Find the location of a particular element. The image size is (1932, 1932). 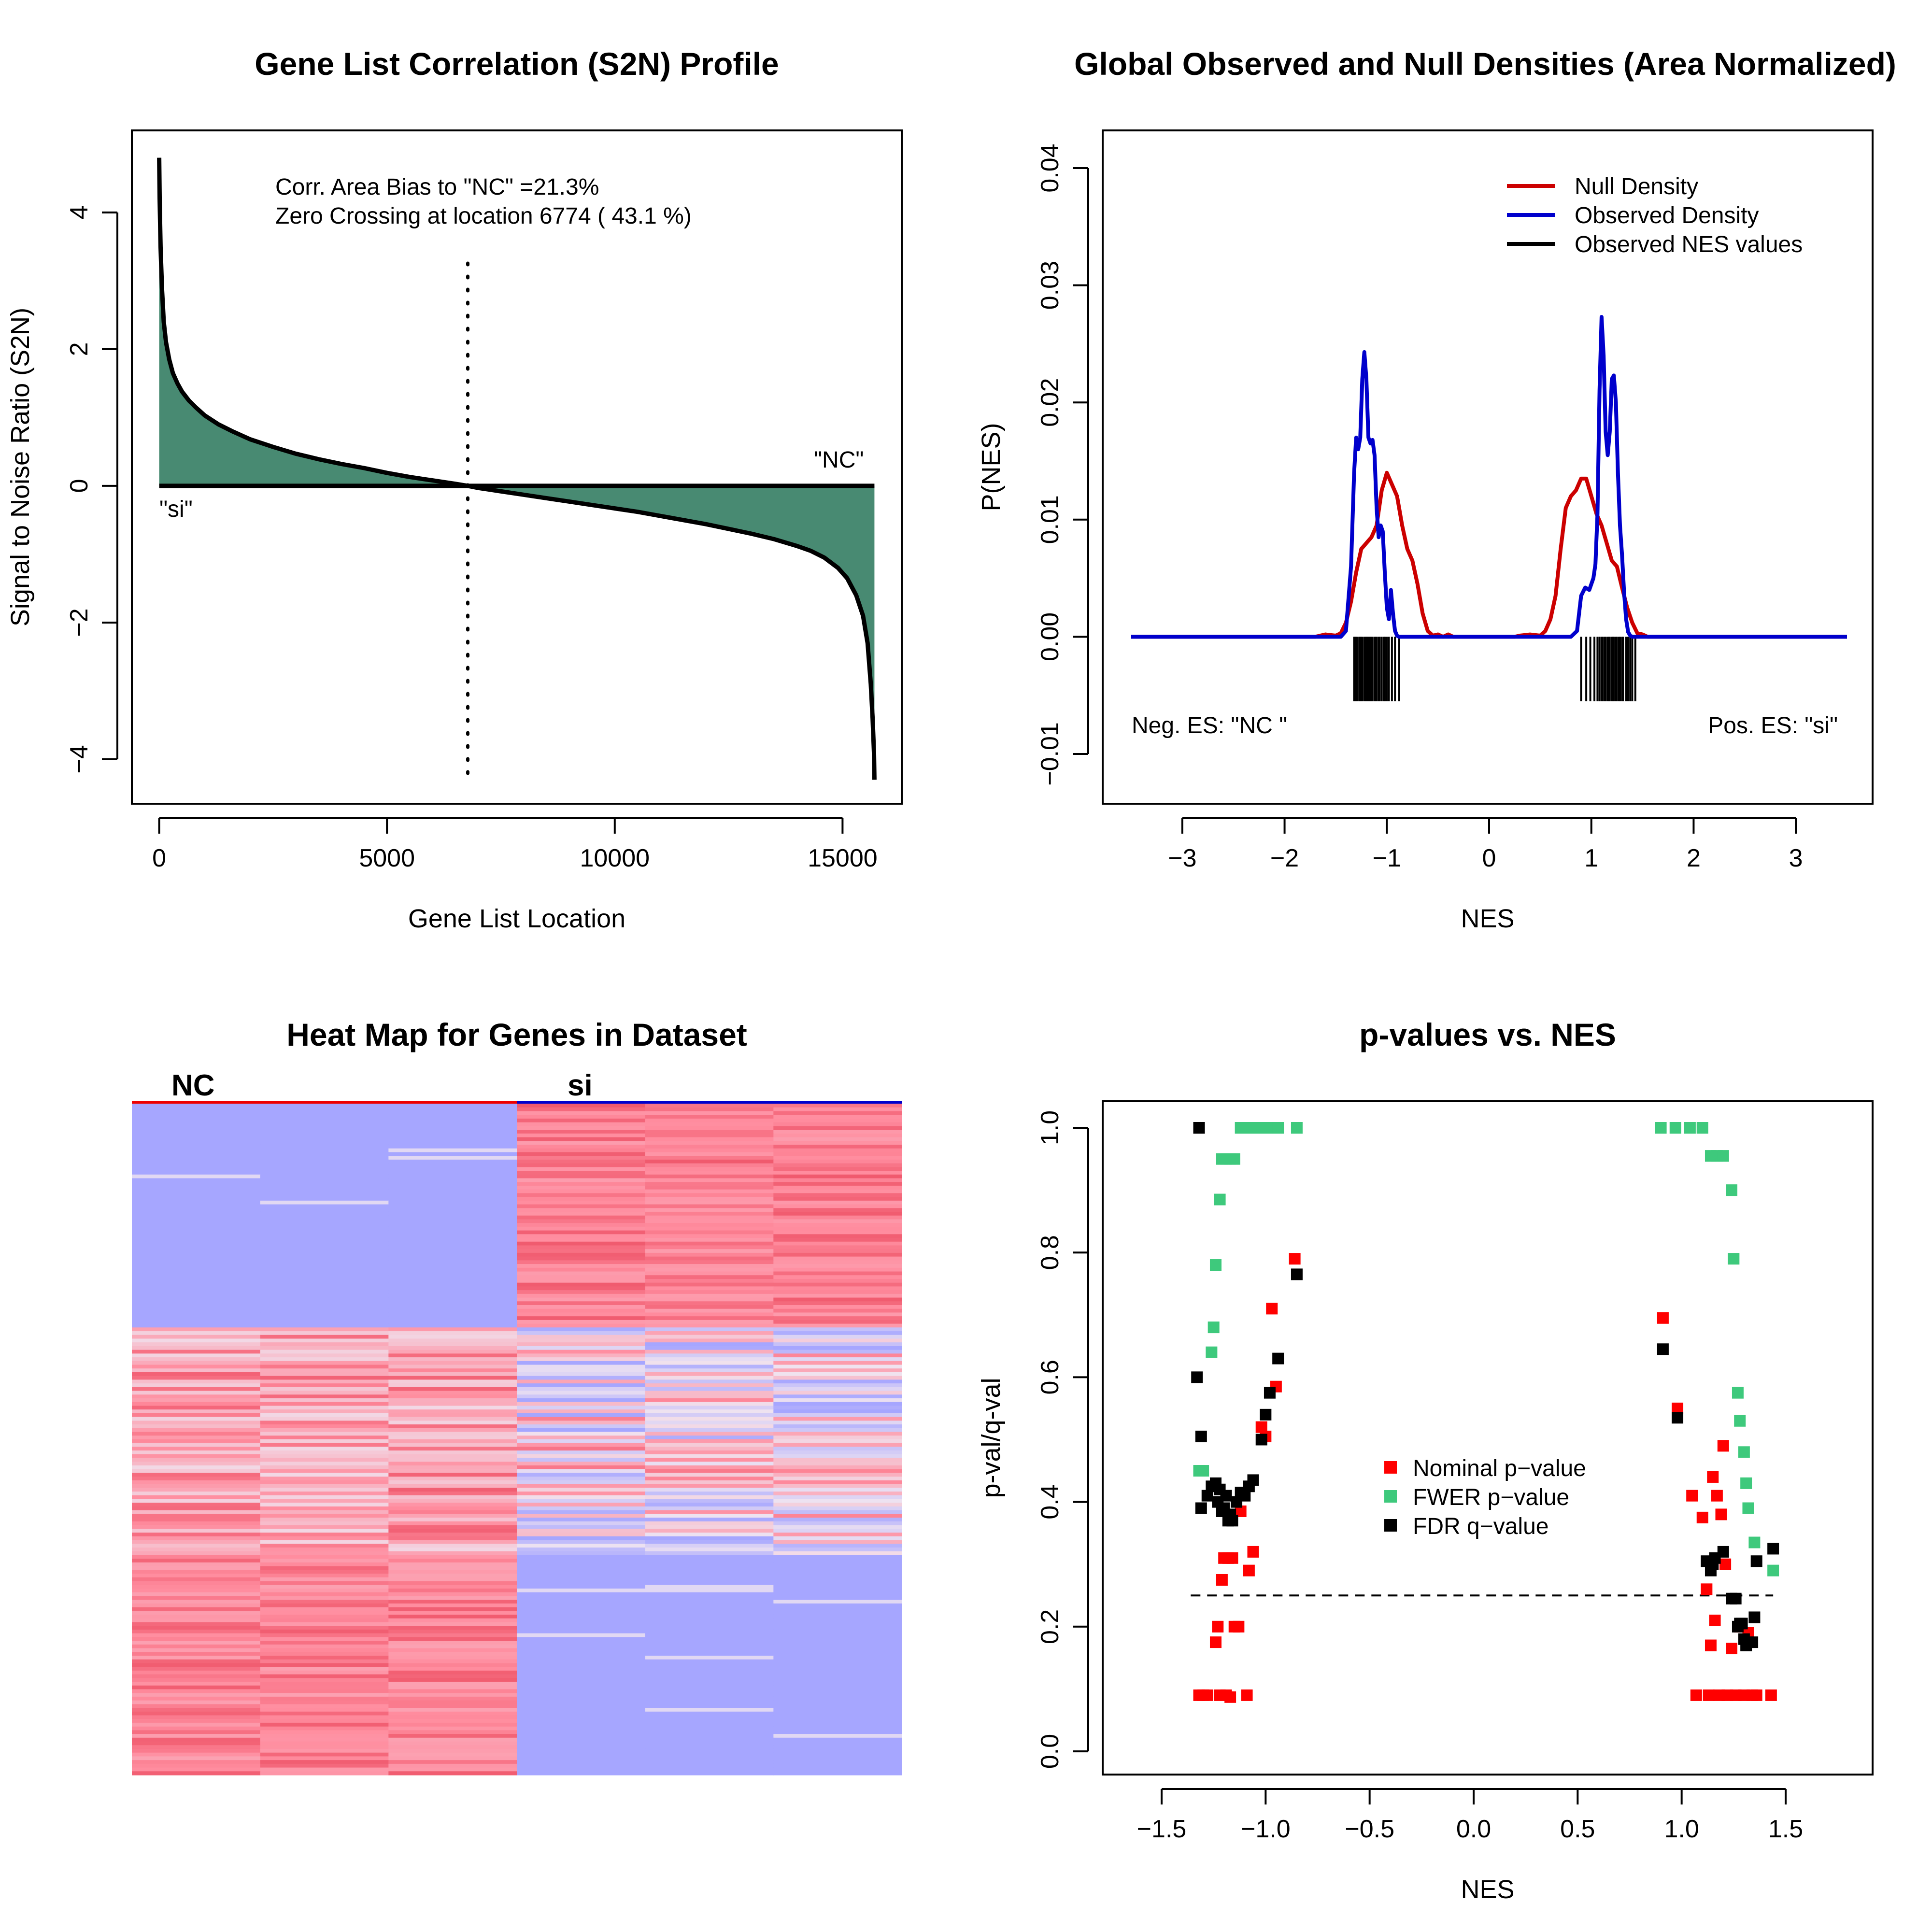

y-tick-label: 2 is located at coordinates (79, 349).